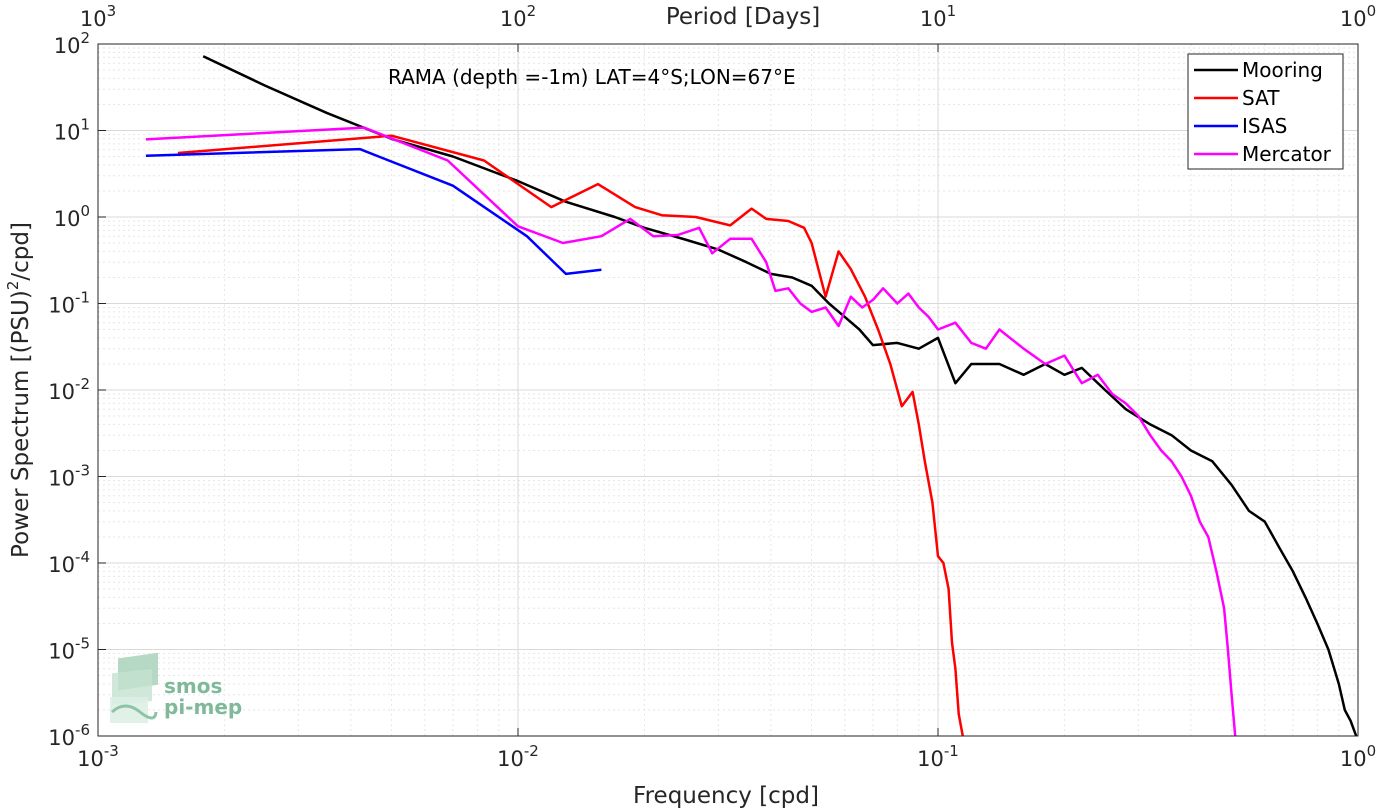 The height and width of the screenshot is (809, 1377). What do you see at coordinates (726, 796) in the screenshot?
I see `x-axis-label: Frequency [cpd]` at bounding box center [726, 796].